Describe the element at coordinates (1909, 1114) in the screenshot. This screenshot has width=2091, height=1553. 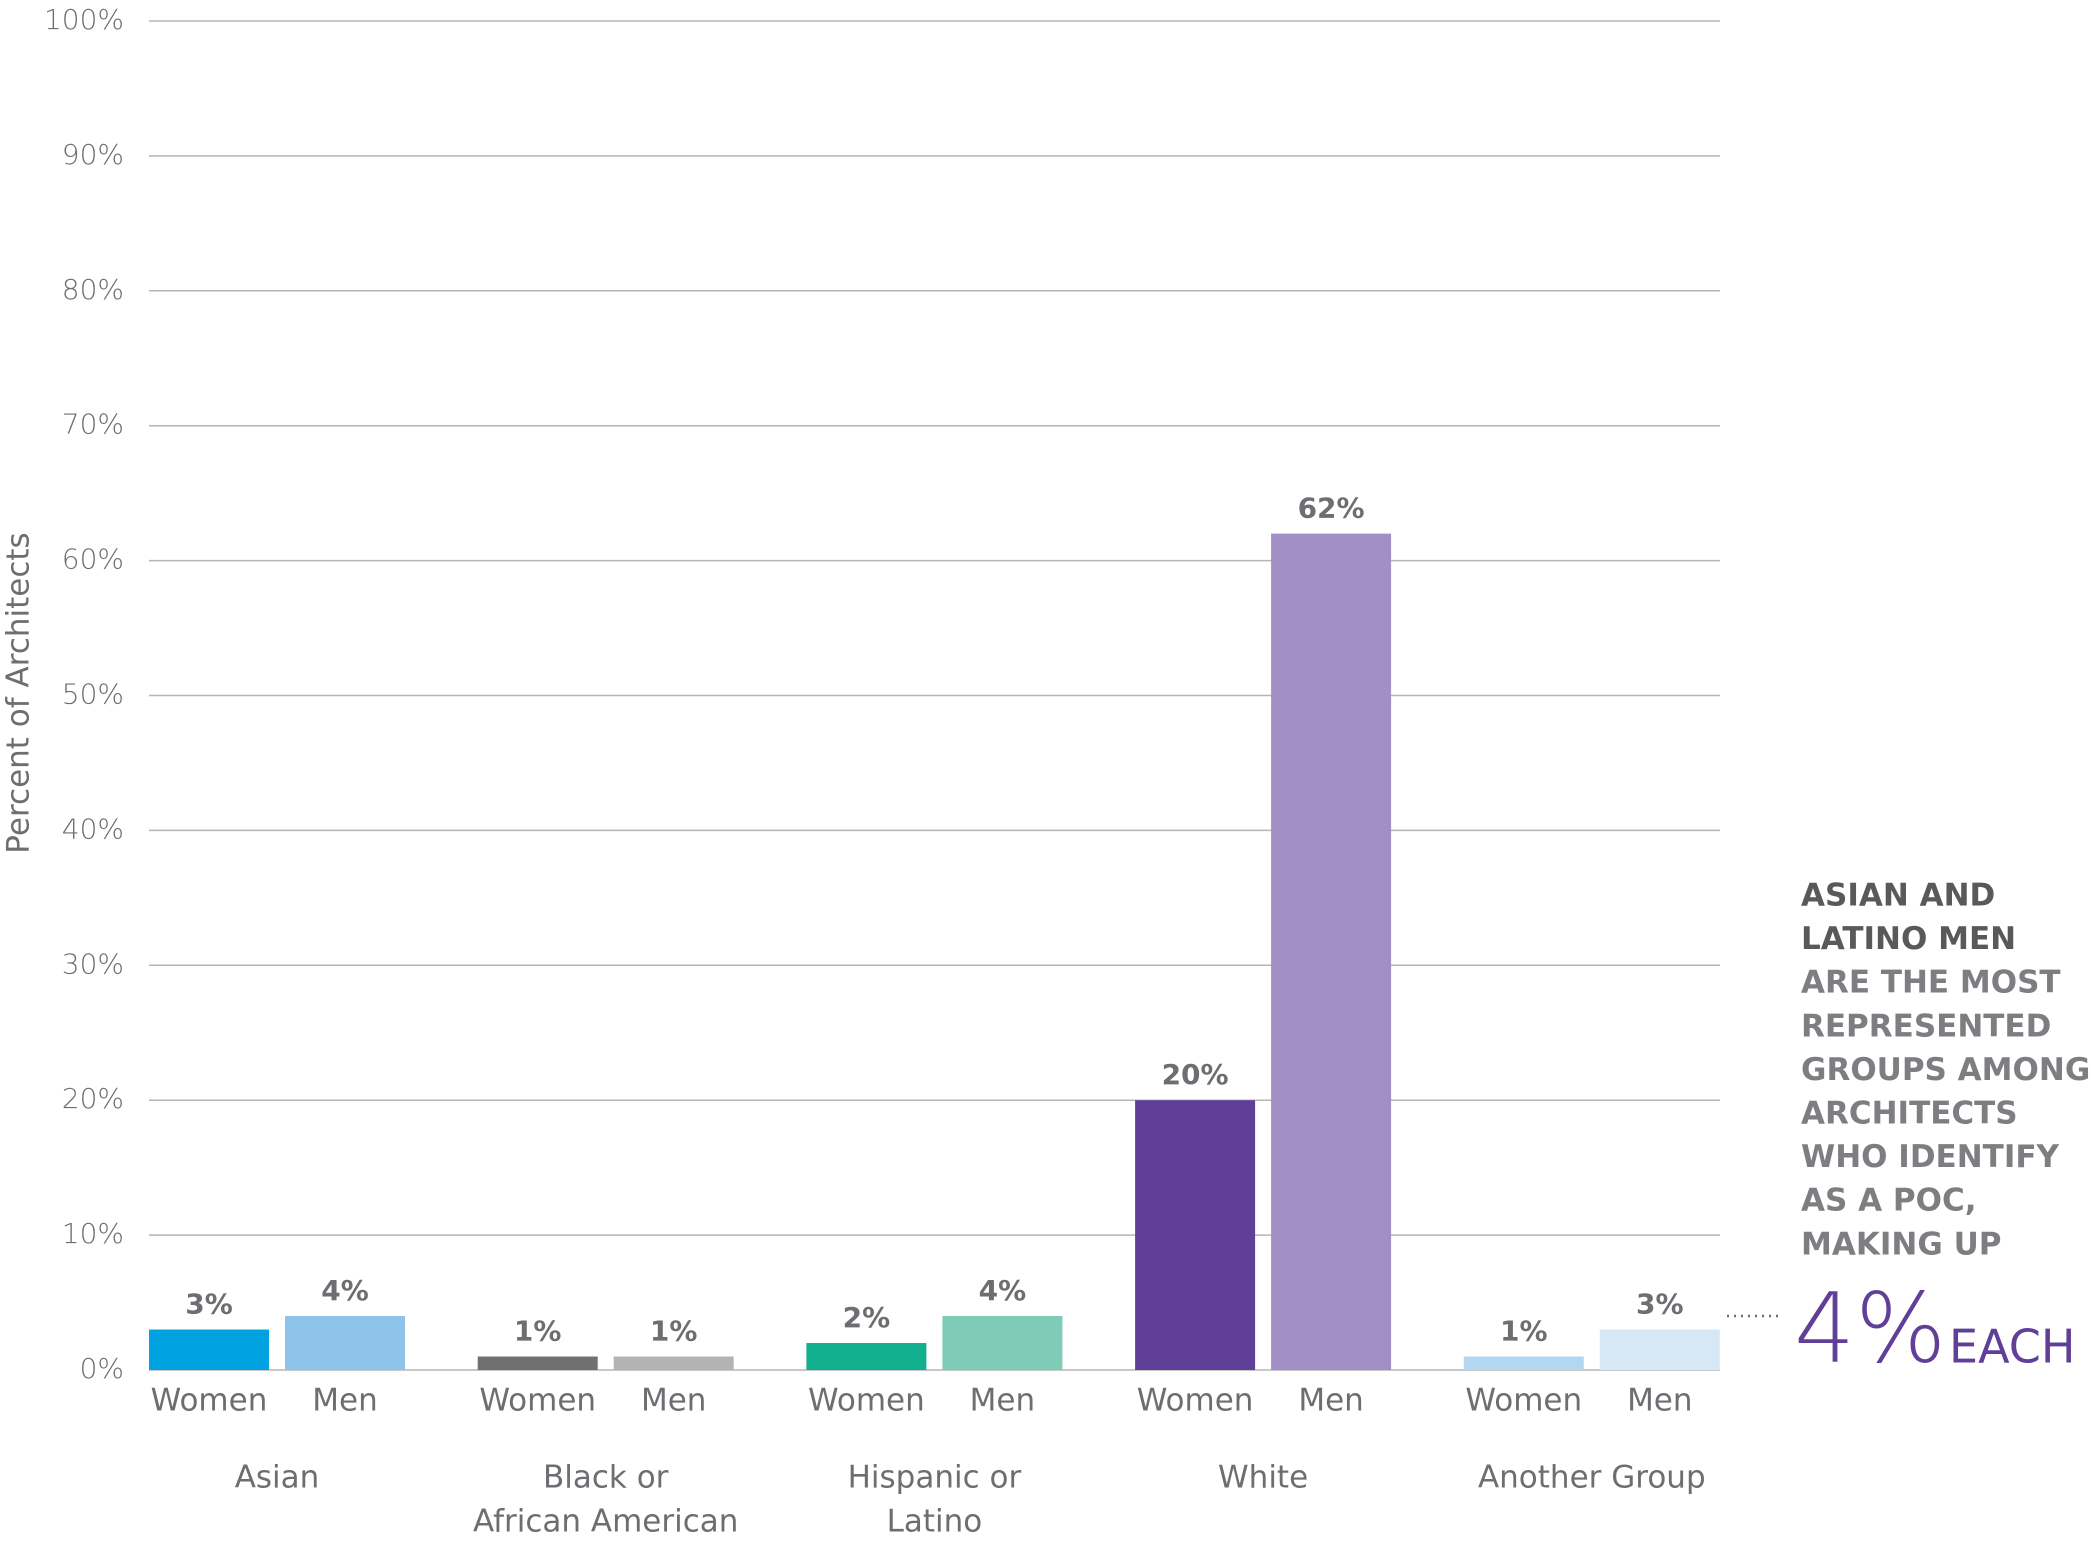
I see `annotation-line: ARCHITECTS` at that location.